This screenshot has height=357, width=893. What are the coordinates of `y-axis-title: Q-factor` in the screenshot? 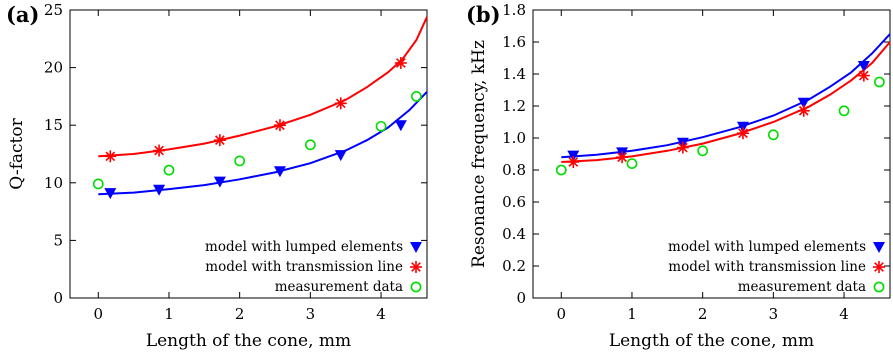 It's located at (17, 153).